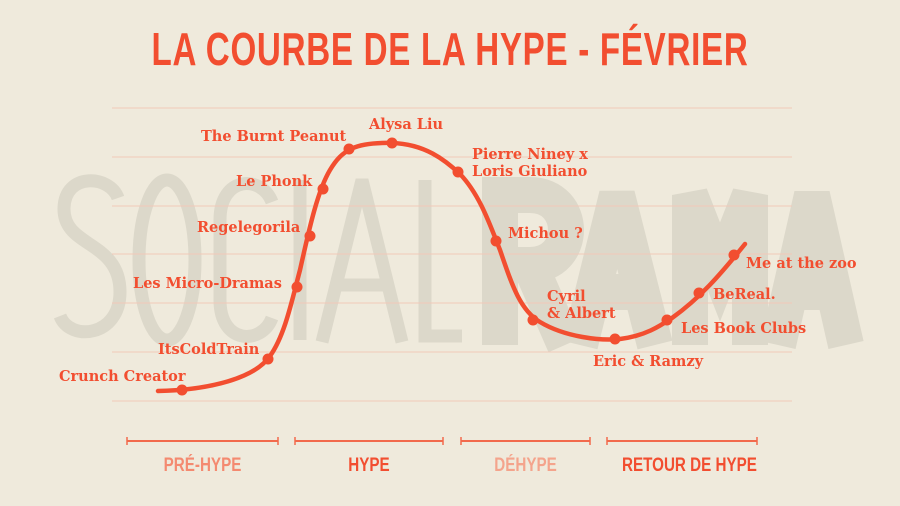  I want to click on item-label: Cyril & Albert, so click(581, 305).